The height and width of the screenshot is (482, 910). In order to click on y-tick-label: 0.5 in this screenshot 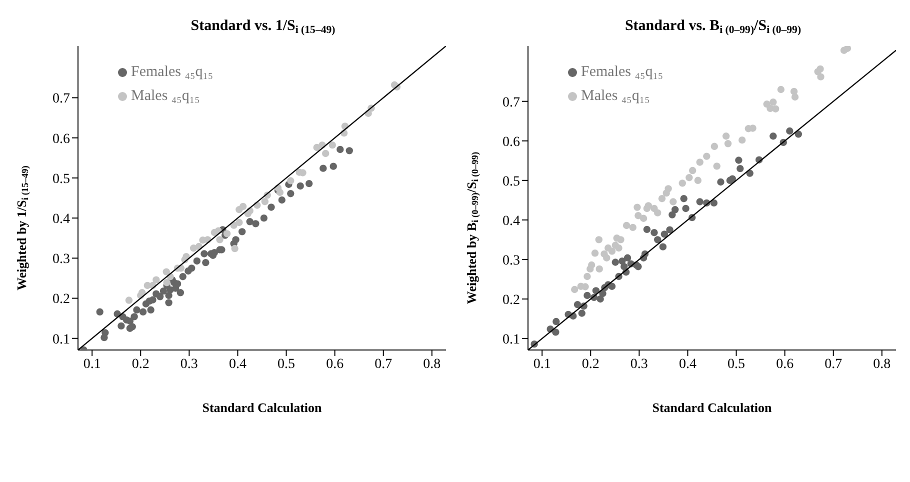, I will do `click(61, 179)`.